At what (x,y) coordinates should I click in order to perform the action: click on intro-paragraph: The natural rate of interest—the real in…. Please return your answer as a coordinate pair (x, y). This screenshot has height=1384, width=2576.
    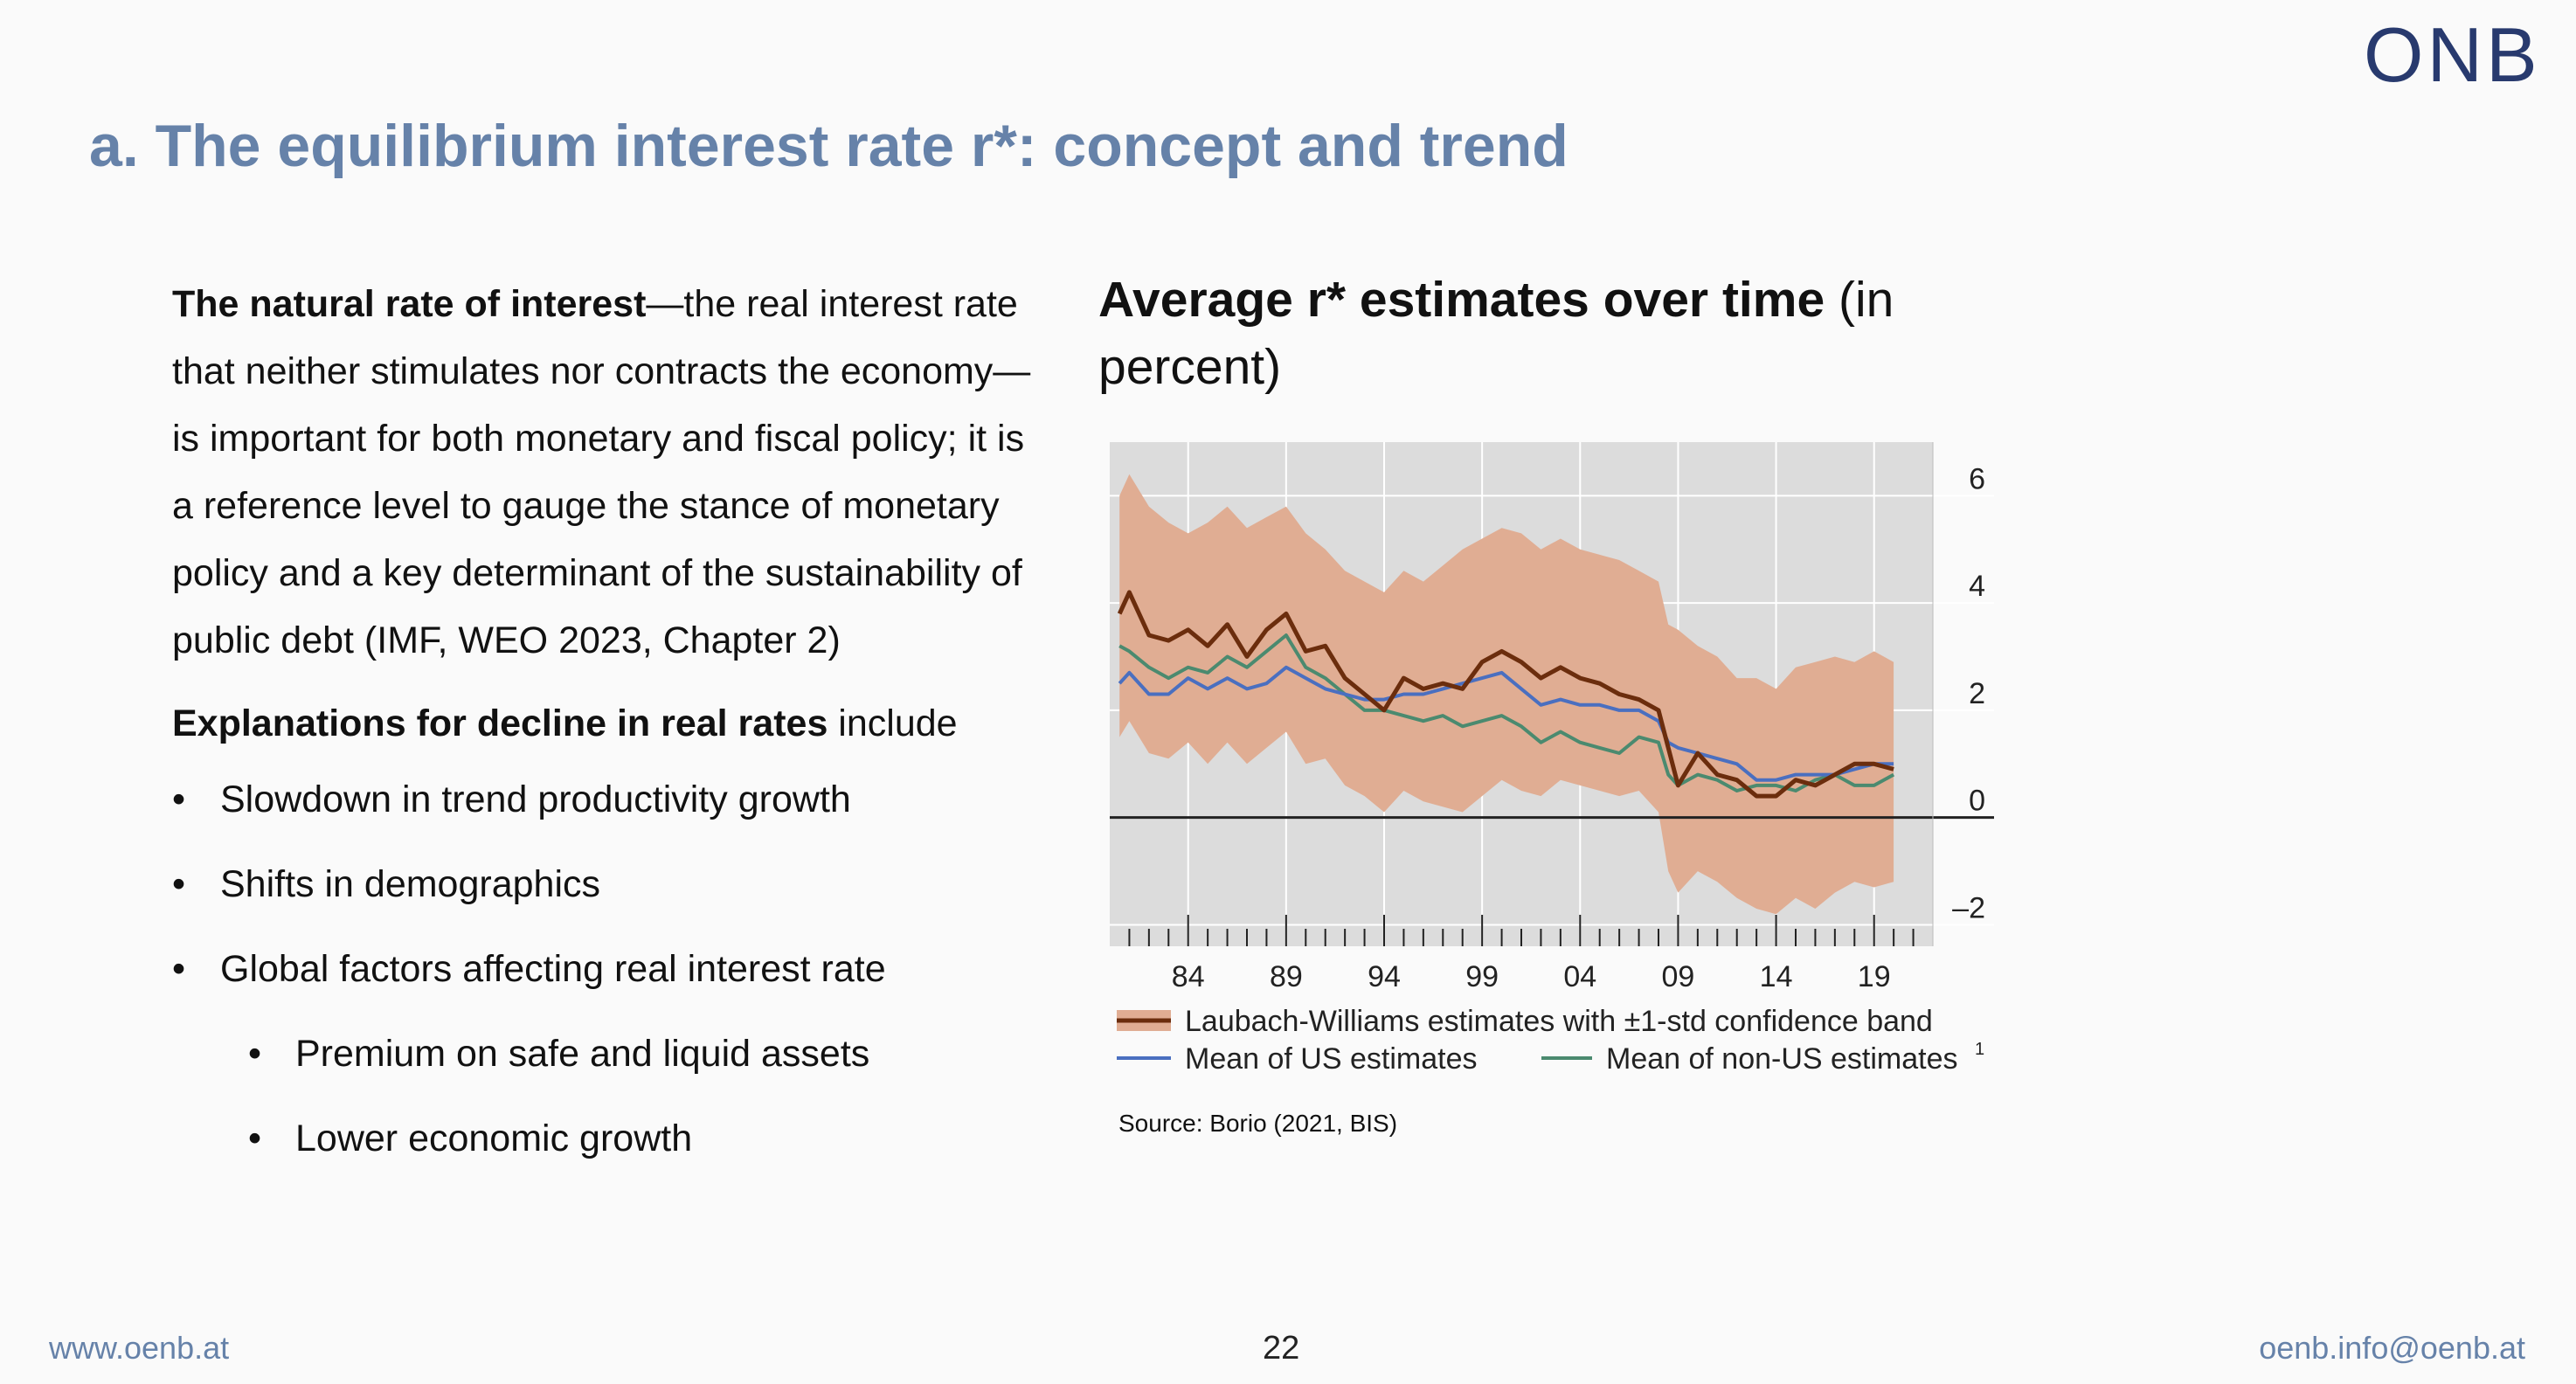
    Looking at the image, I should click on (609, 473).